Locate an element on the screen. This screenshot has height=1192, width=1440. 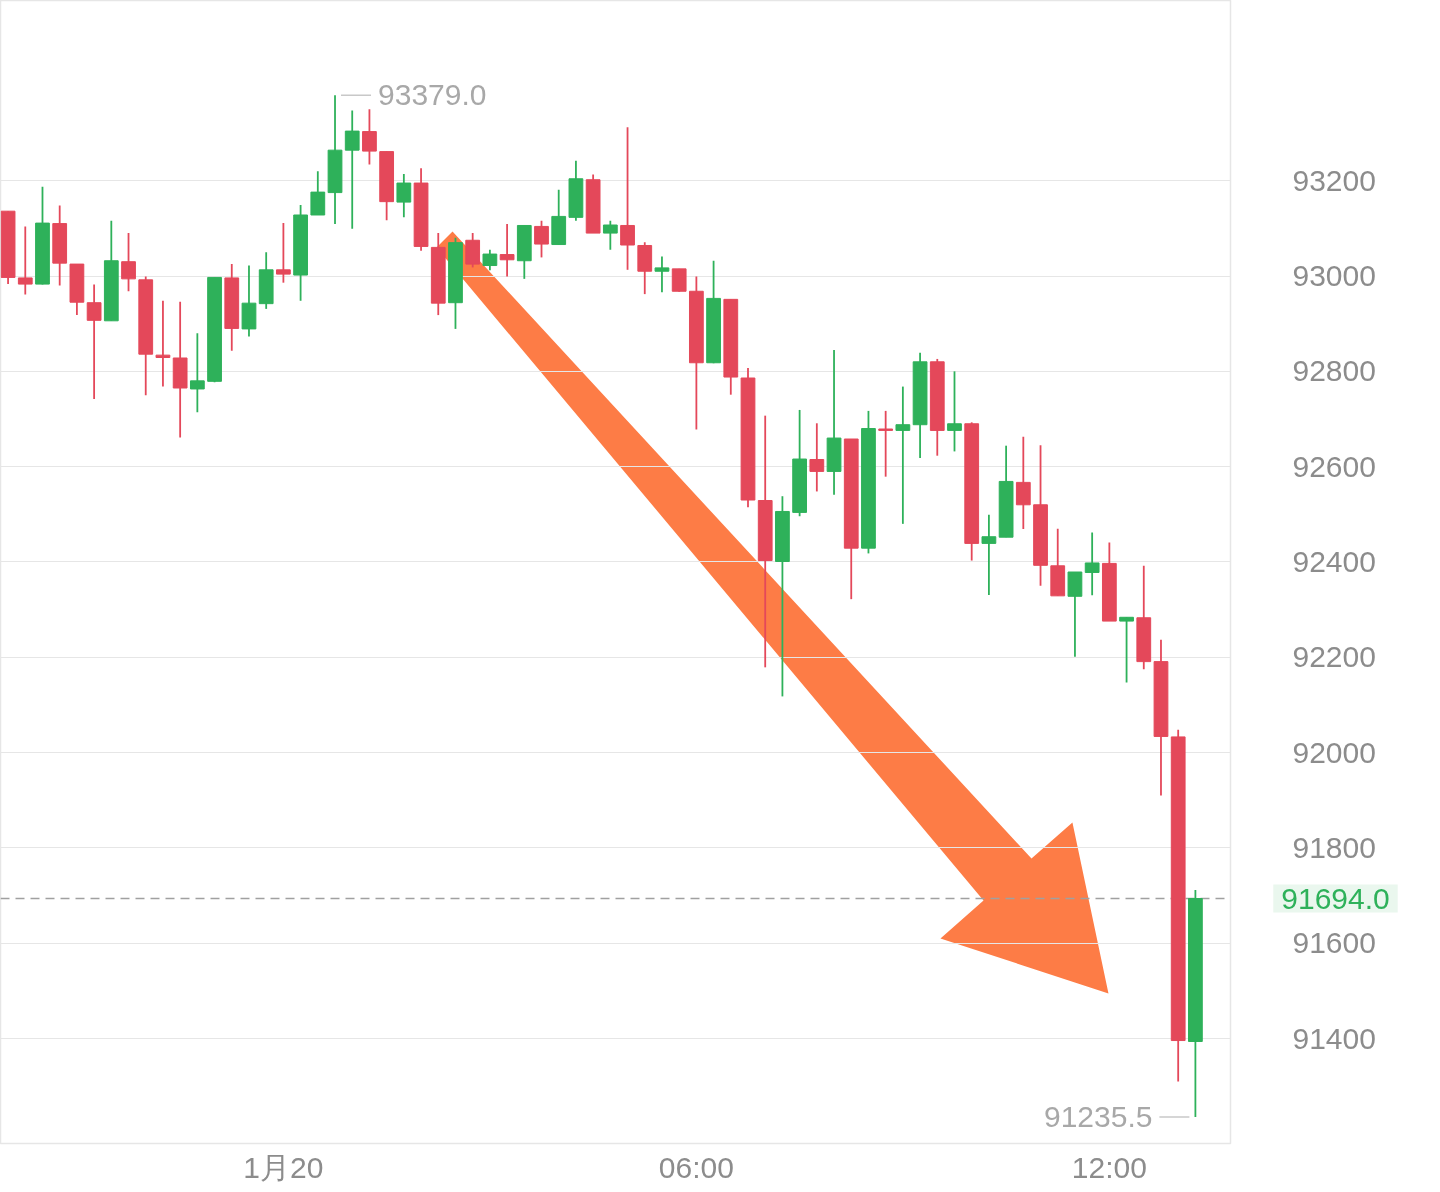
y-tick-label: 92400 is located at coordinates (1334, 561).